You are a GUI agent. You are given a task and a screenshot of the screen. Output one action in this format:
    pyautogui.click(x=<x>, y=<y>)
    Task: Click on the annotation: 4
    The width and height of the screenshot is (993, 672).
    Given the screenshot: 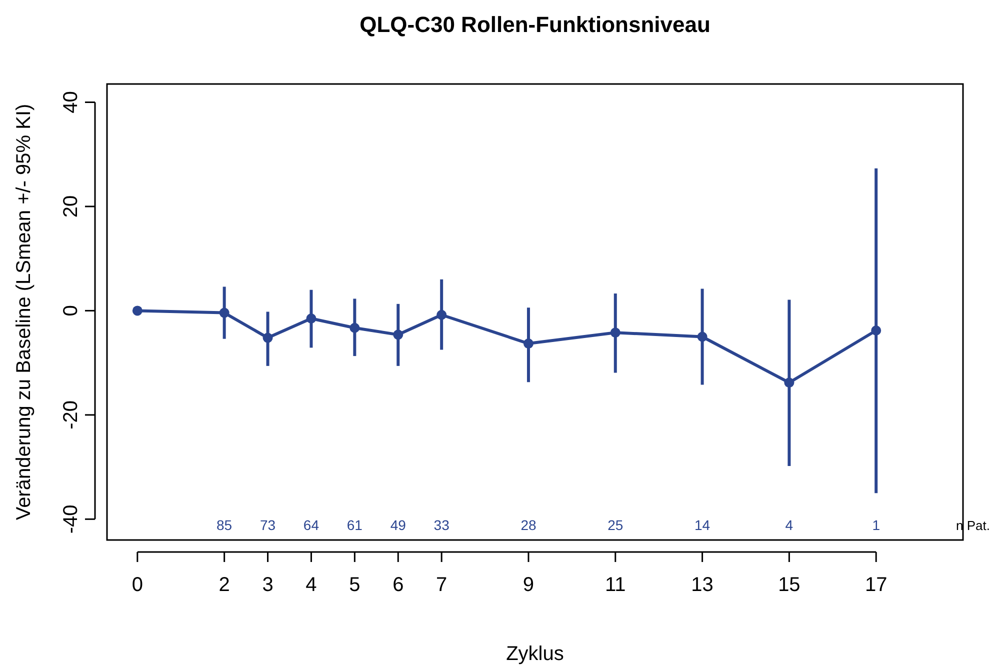 What is the action you would take?
    pyautogui.click(x=789, y=525)
    